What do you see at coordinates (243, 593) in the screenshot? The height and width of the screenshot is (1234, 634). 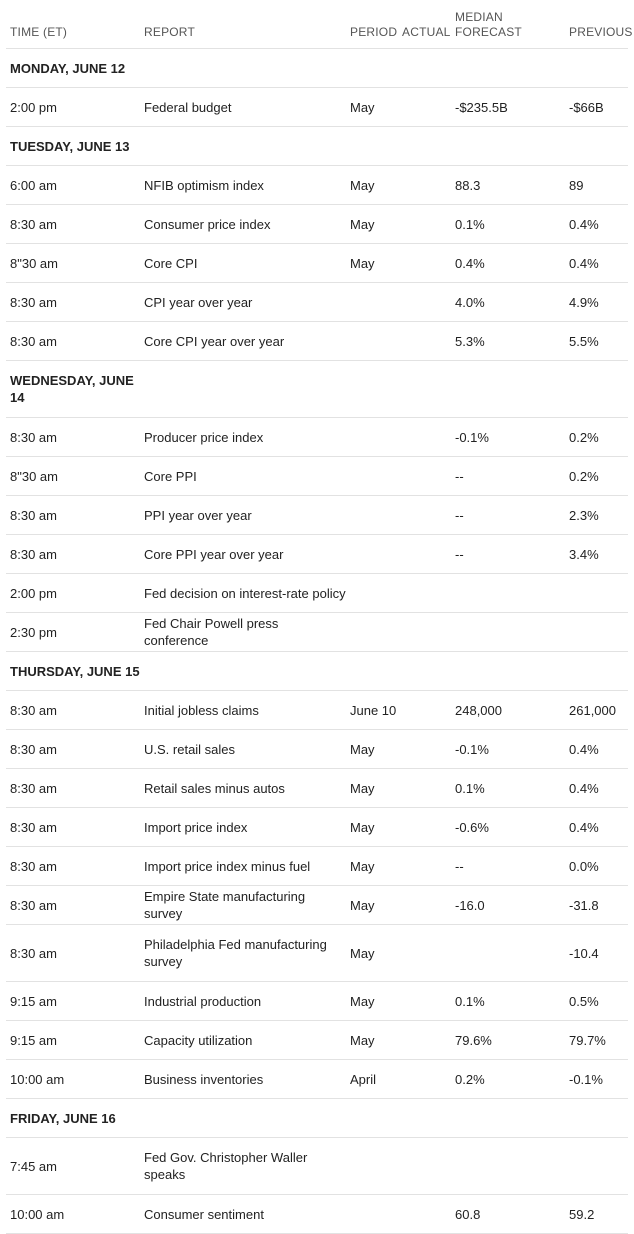 I see `cell-report: Fed decision on interest-rate policy` at bounding box center [243, 593].